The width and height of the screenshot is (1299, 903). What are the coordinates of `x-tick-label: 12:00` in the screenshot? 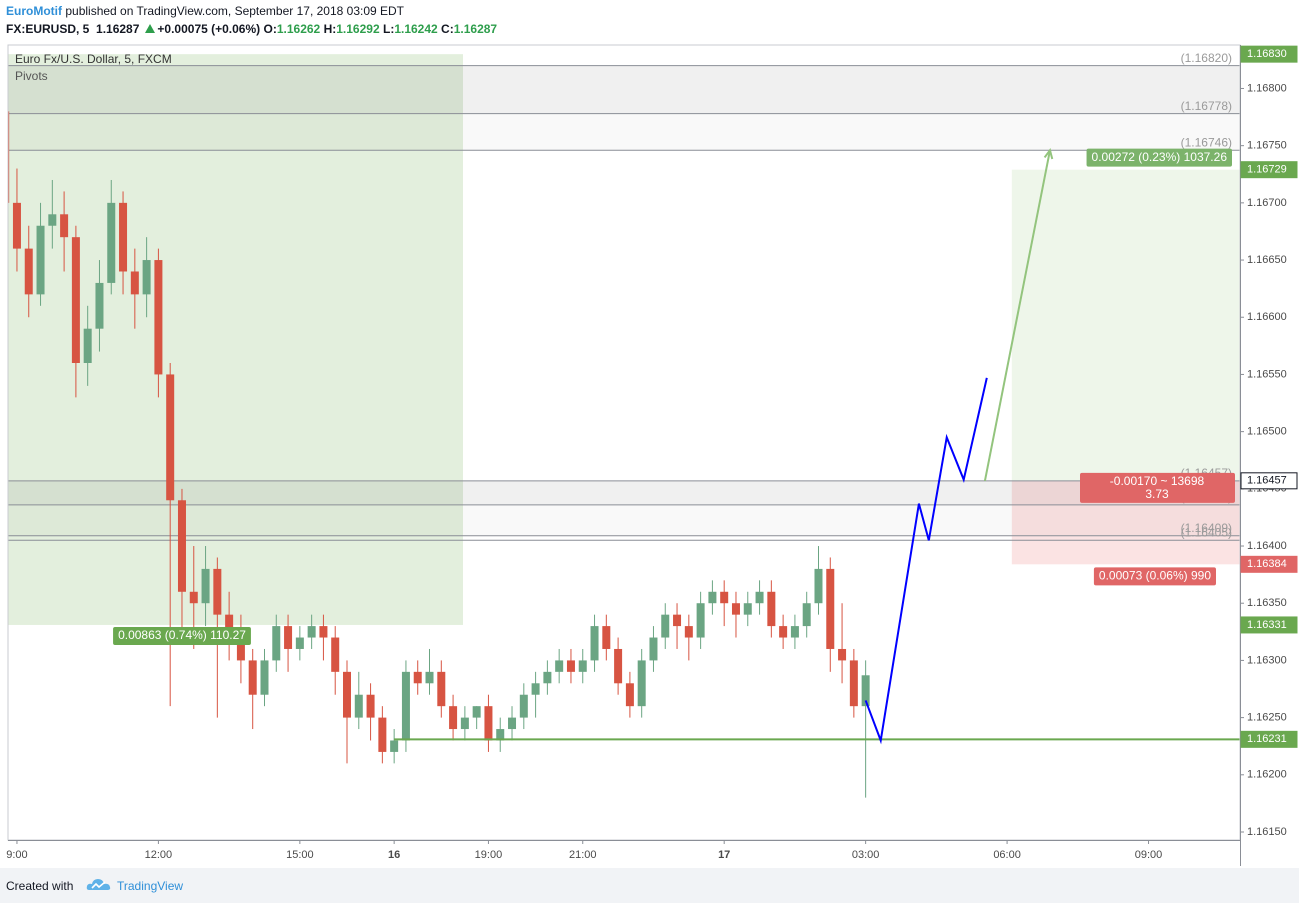 It's located at (159, 855).